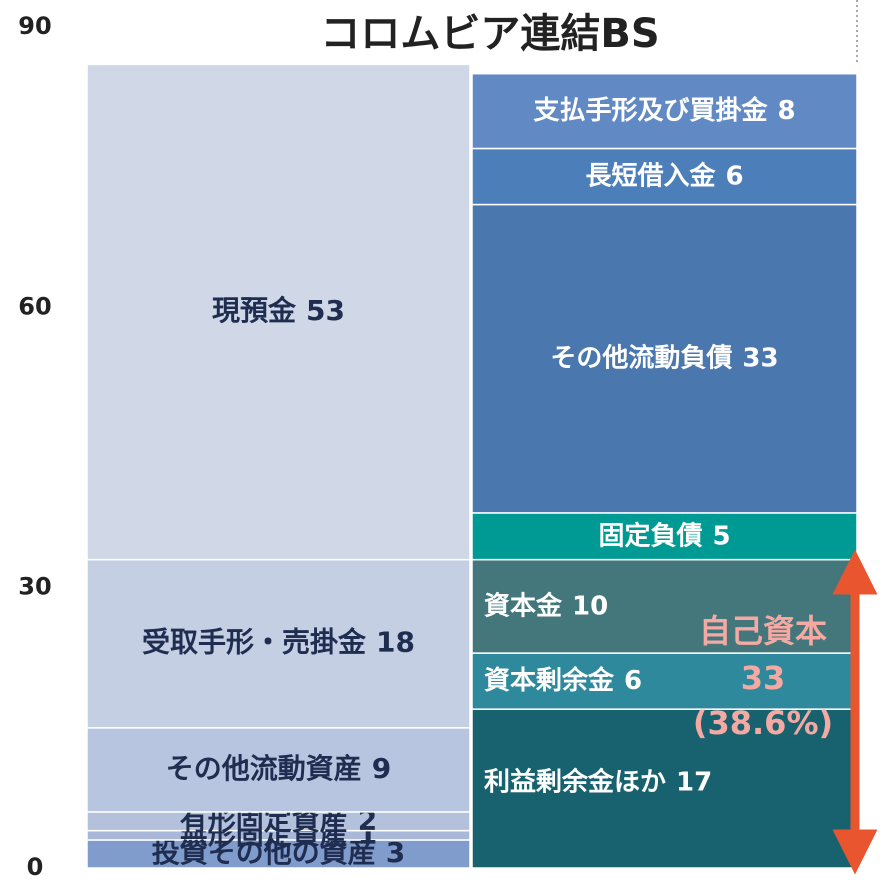 This screenshot has height=881, width=885. Describe the element at coordinates (381, 768) in the screenshot. I see `segment-value: 9` at that location.